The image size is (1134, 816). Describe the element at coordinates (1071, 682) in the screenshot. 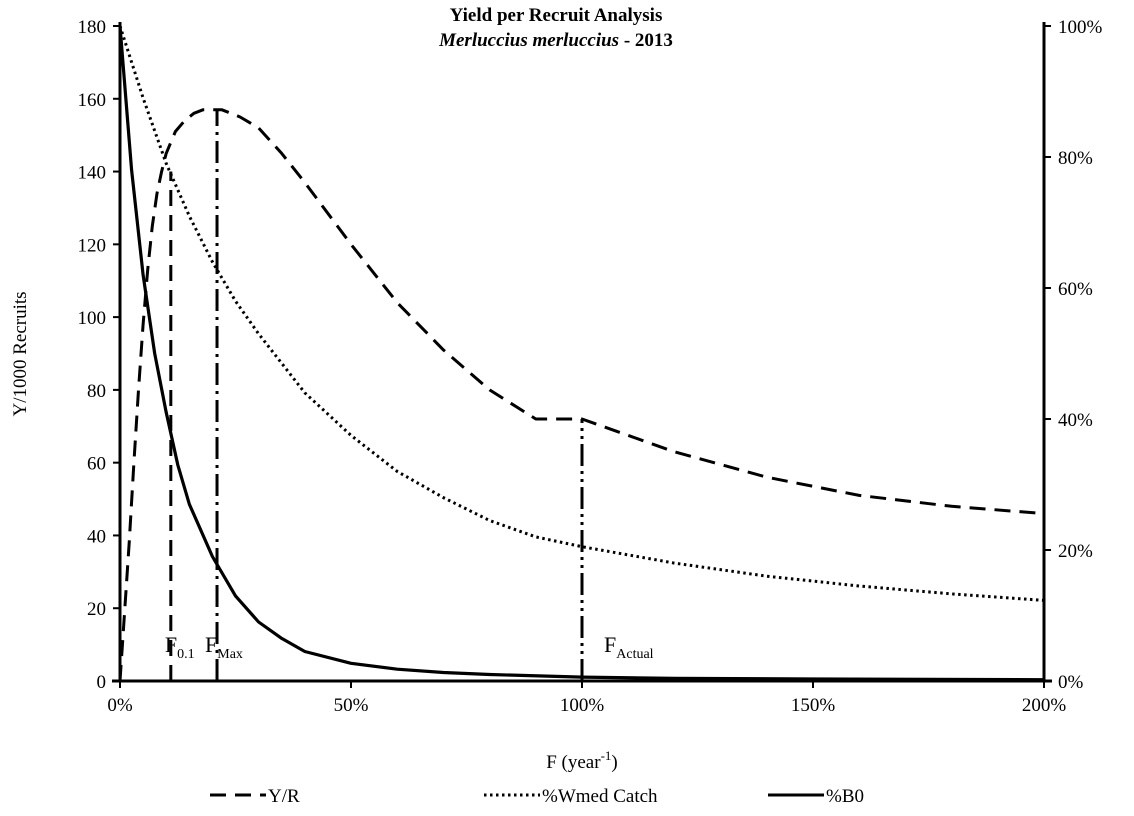

I see `y2-tick-label-0: 0%` at that location.